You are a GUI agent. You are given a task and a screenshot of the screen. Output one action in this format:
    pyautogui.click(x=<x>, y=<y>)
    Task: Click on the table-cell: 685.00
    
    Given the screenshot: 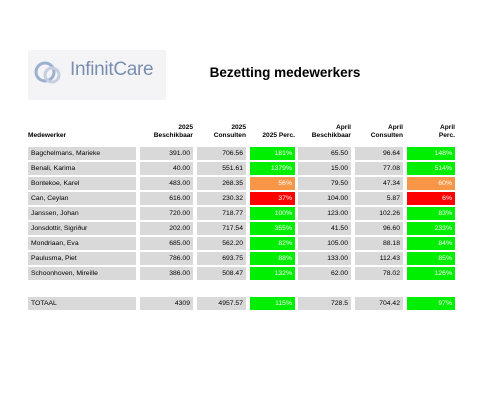 What is the action you would take?
    pyautogui.click(x=166, y=243)
    